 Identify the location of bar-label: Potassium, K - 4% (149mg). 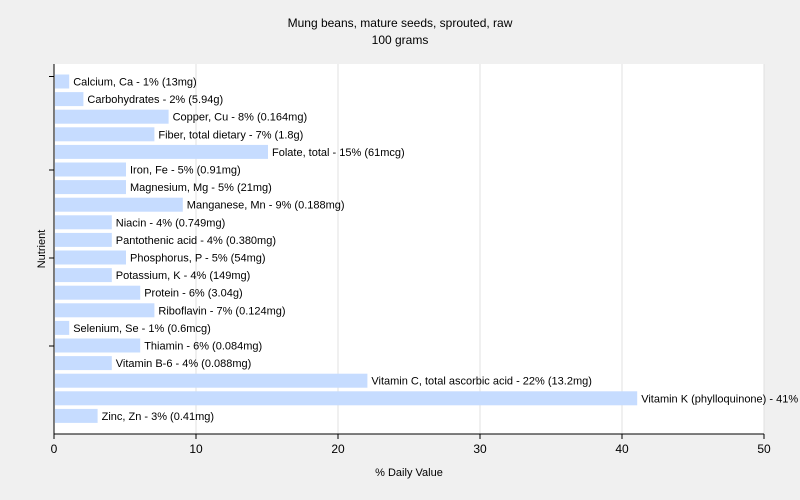
(183, 276).